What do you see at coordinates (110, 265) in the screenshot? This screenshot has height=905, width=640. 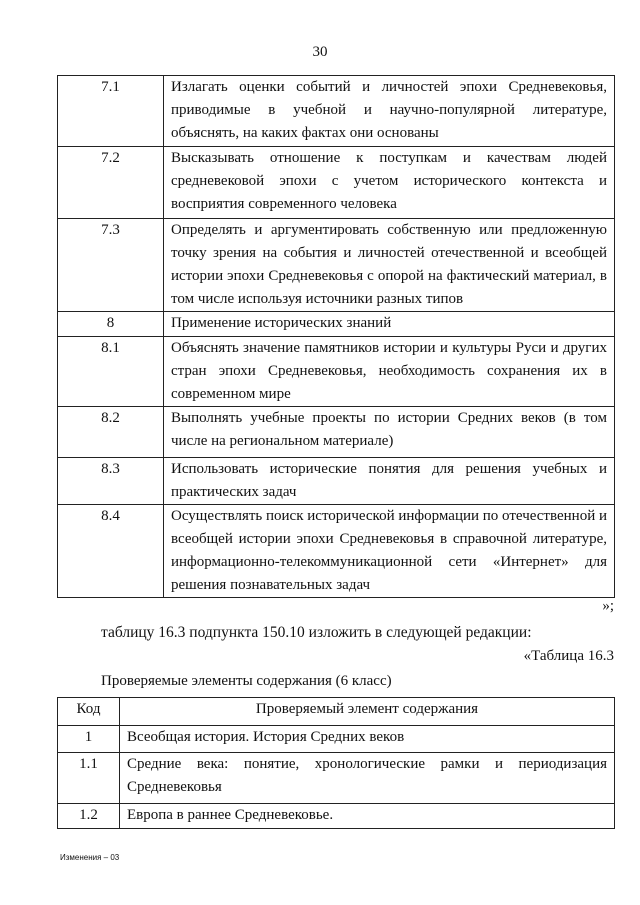 I see `row-code: 7.3` at bounding box center [110, 265].